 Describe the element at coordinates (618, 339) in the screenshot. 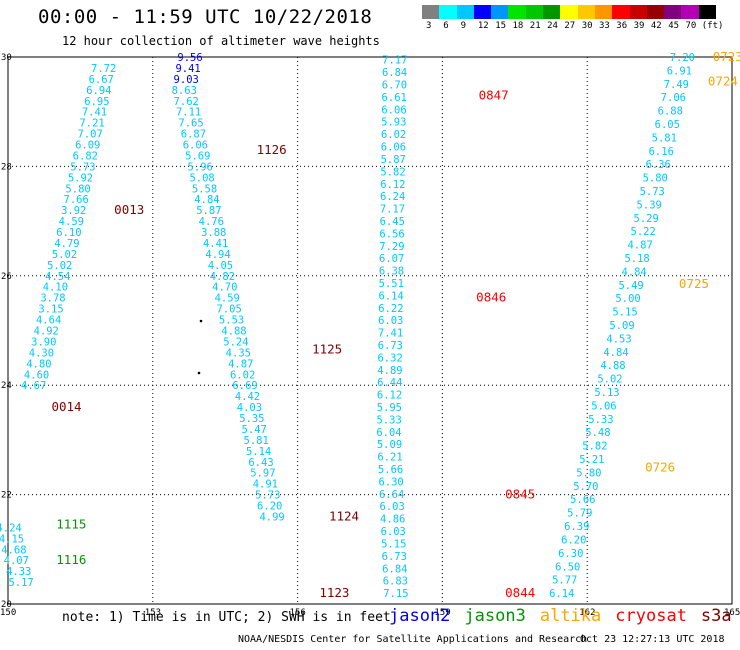

I see `wave-height-value: 4.53` at that location.